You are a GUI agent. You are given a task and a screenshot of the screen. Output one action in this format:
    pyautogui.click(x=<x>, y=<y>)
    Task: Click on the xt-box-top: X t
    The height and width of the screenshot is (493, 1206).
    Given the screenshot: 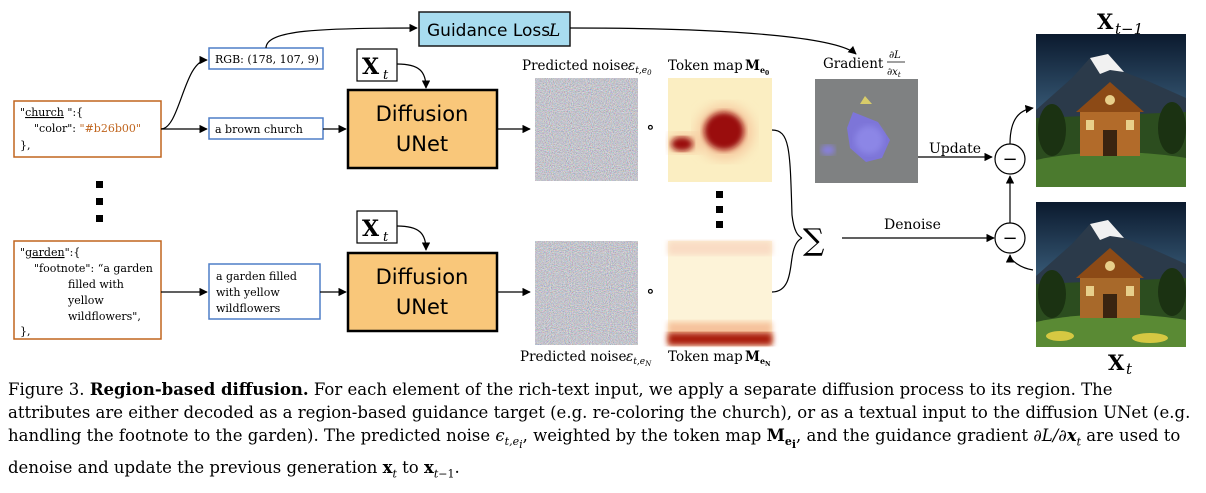 What is the action you would take?
    pyautogui.click(x=377, y=65)
    